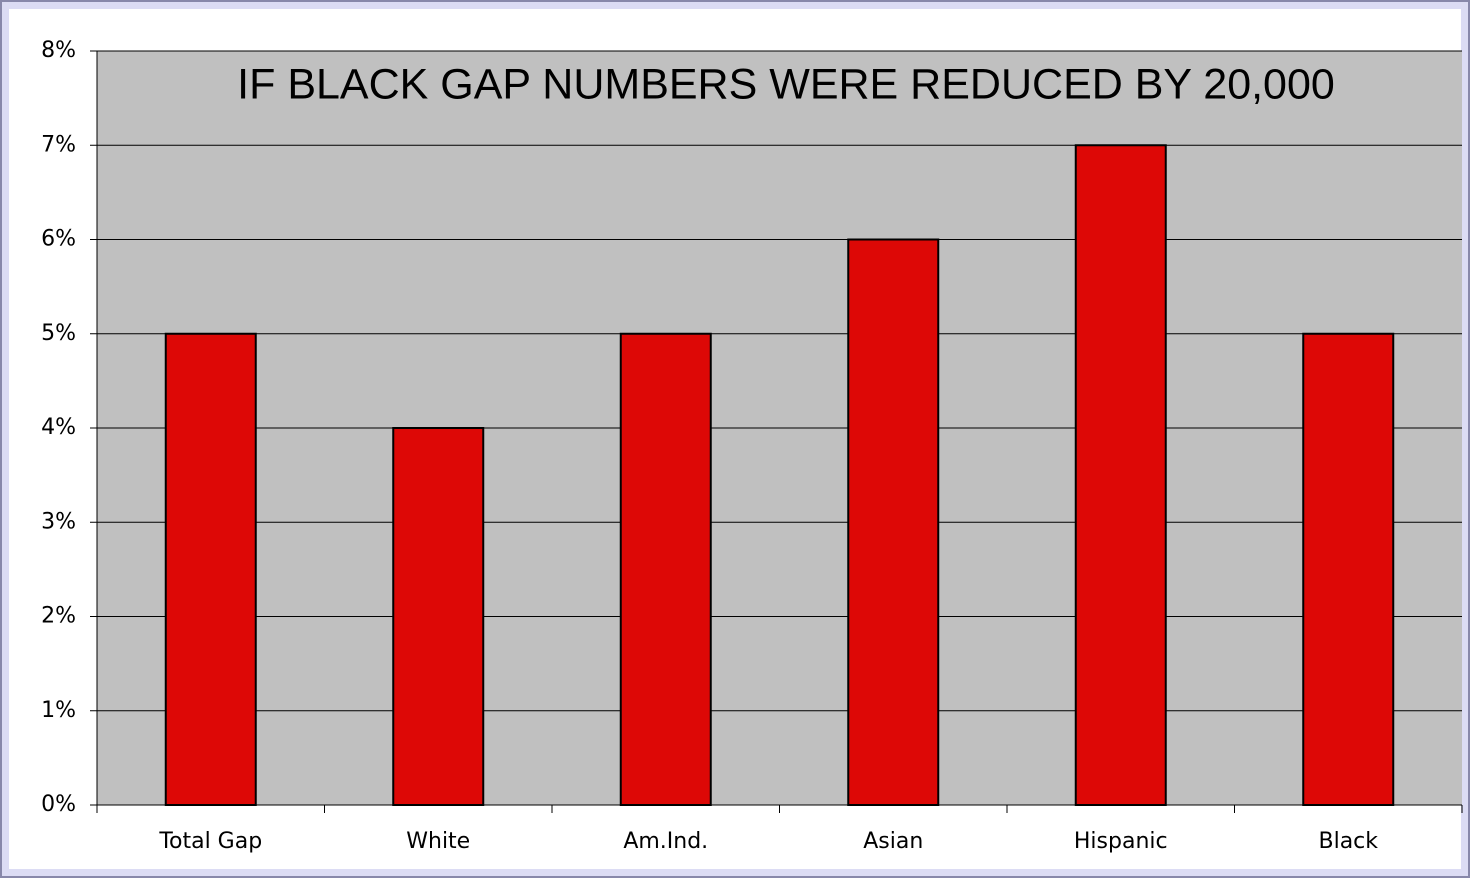  I want to click on y-tick-label: 6%, so click(58, 239).